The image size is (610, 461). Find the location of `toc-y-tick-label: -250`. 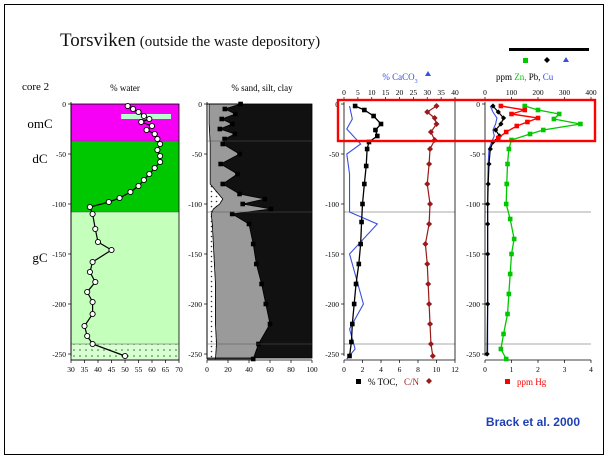

toc-y-tick-label: -250 is located at coordinates (332, 354).